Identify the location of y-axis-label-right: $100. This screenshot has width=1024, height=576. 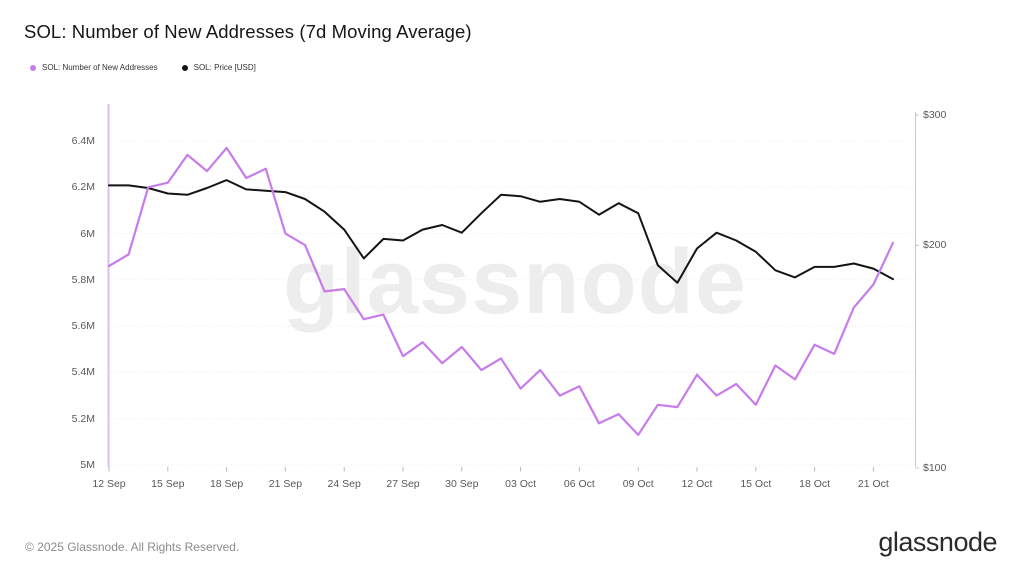
(935, 468).